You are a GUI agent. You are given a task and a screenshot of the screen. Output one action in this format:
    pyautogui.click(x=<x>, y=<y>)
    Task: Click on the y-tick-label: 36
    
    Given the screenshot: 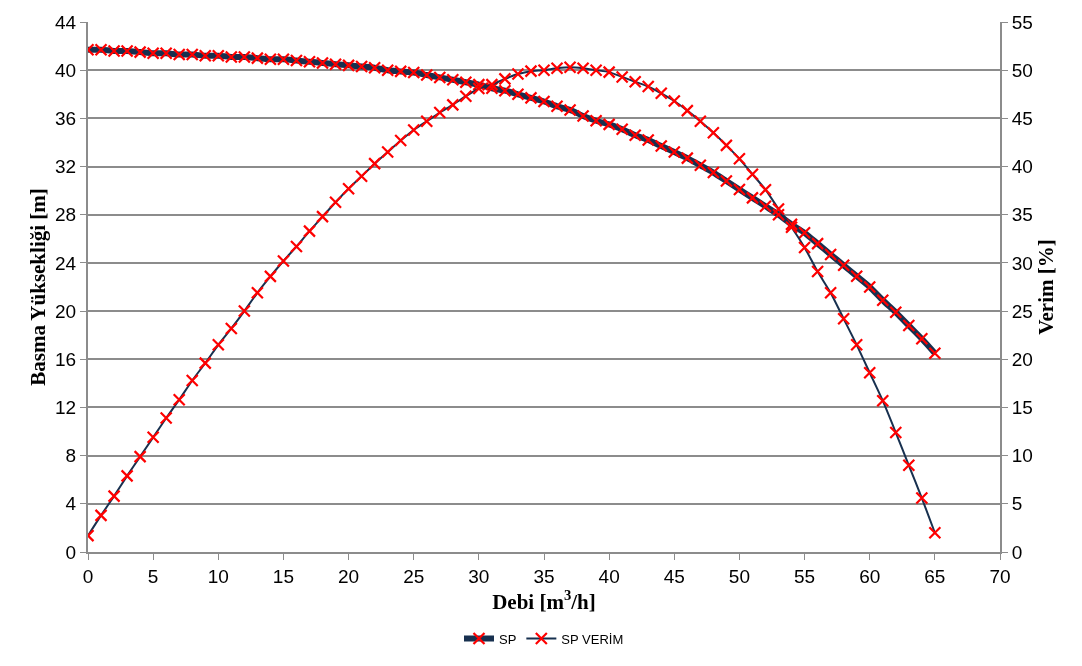 What is the action you would take?
    pyautogui.click(x=66, y=119)
    